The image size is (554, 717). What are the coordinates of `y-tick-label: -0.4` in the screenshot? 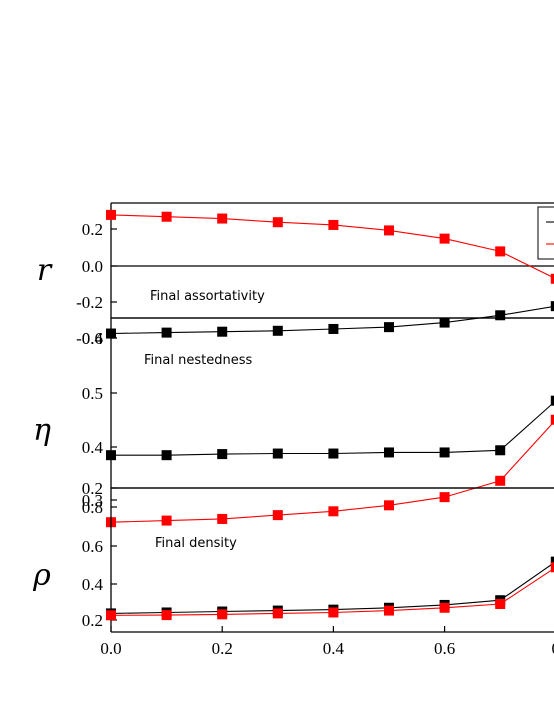 It's located at (89, 338).